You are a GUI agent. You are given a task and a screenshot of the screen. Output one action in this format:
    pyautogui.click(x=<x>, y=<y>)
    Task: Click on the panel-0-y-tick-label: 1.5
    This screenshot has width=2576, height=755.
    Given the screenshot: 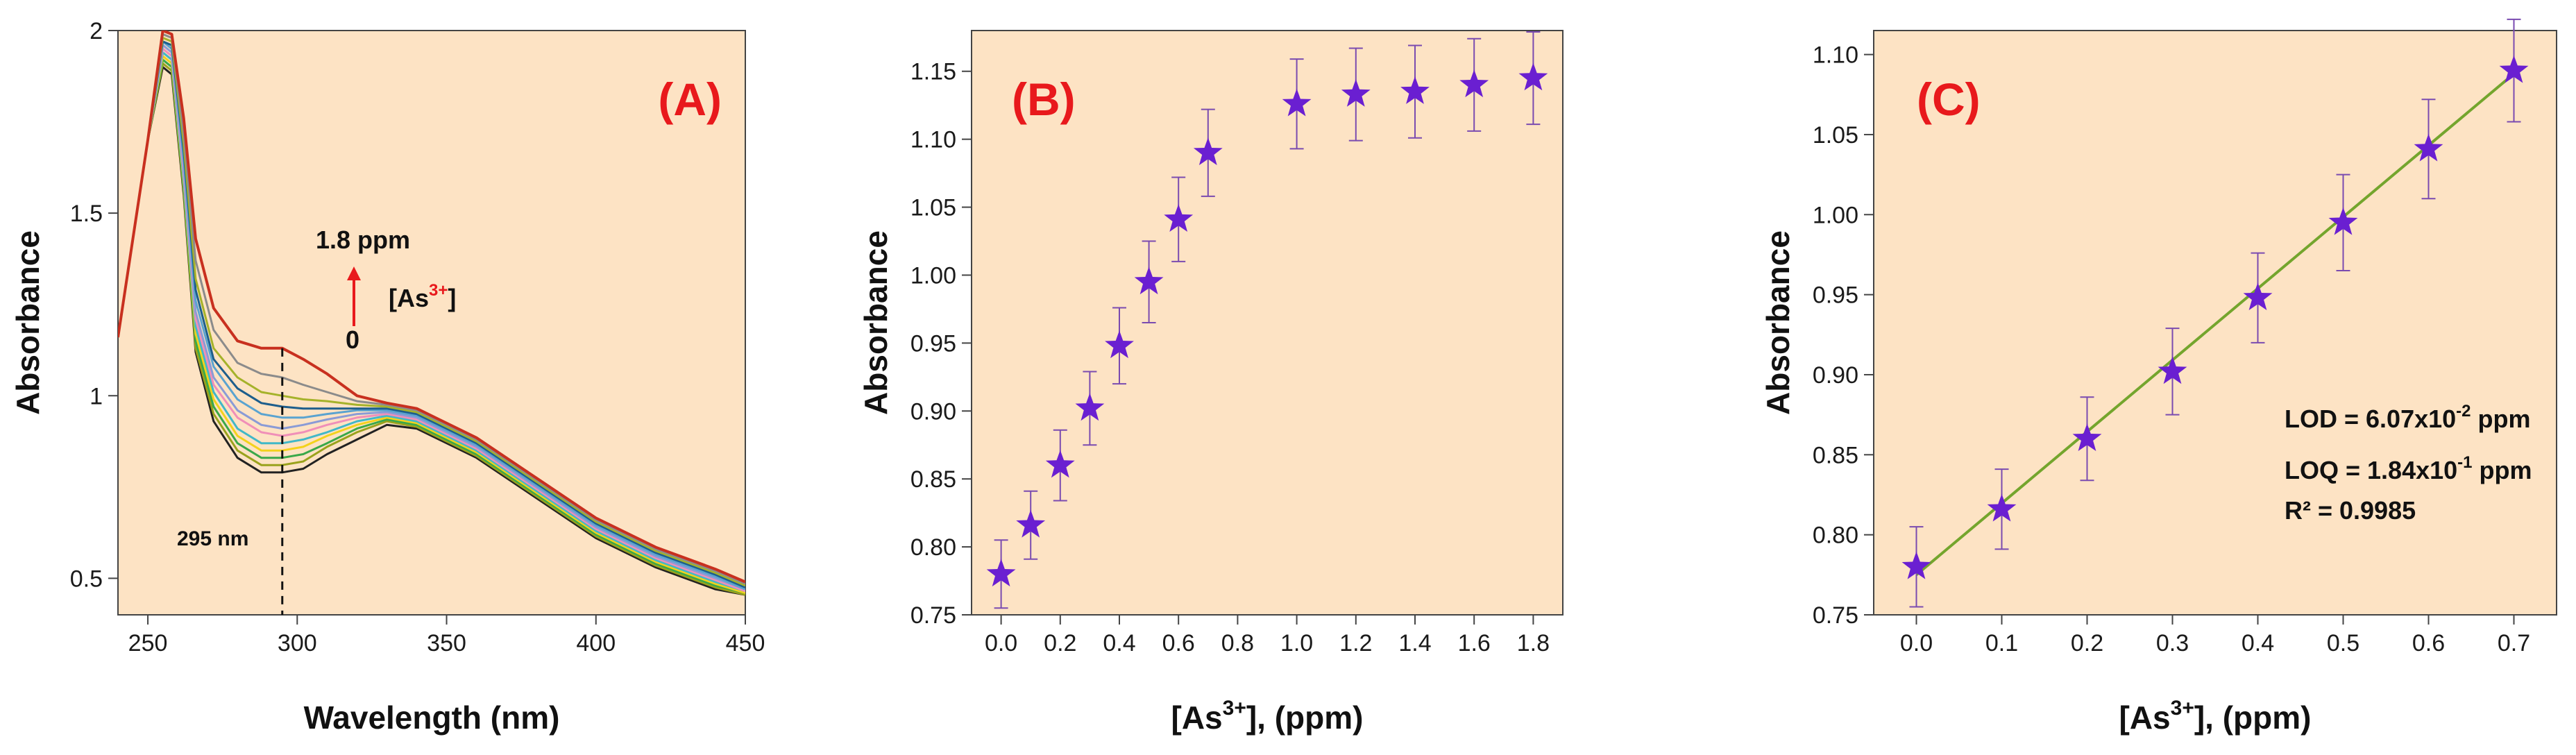 What is the action you would take?
    pyautogui.click(x=86, y=214)
    